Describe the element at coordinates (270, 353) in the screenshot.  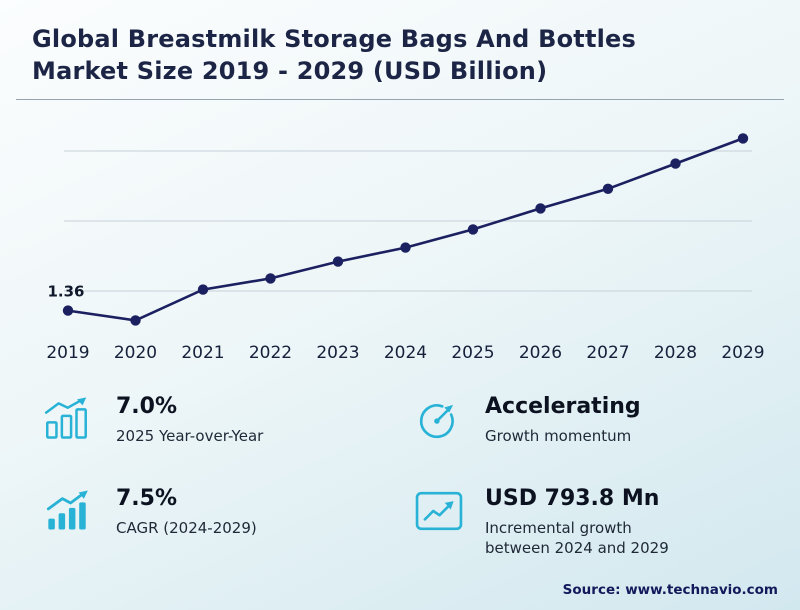
I see `x-axis-label: 2022` at that location.